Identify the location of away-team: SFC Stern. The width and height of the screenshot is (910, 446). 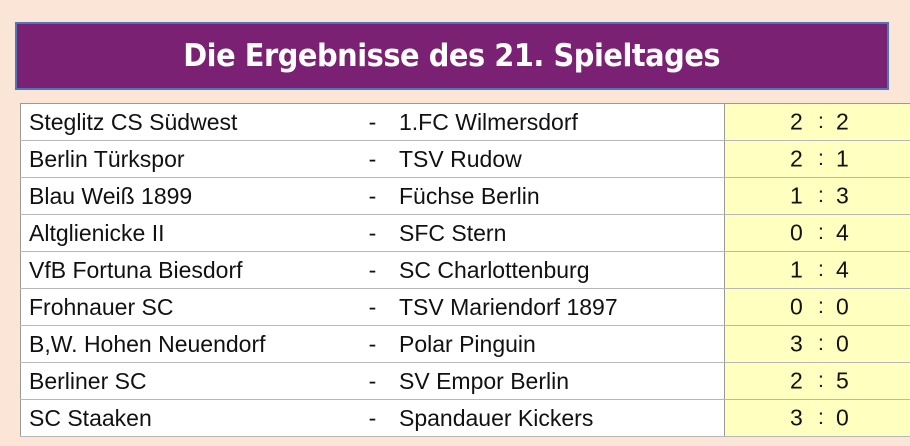
(557, 233).